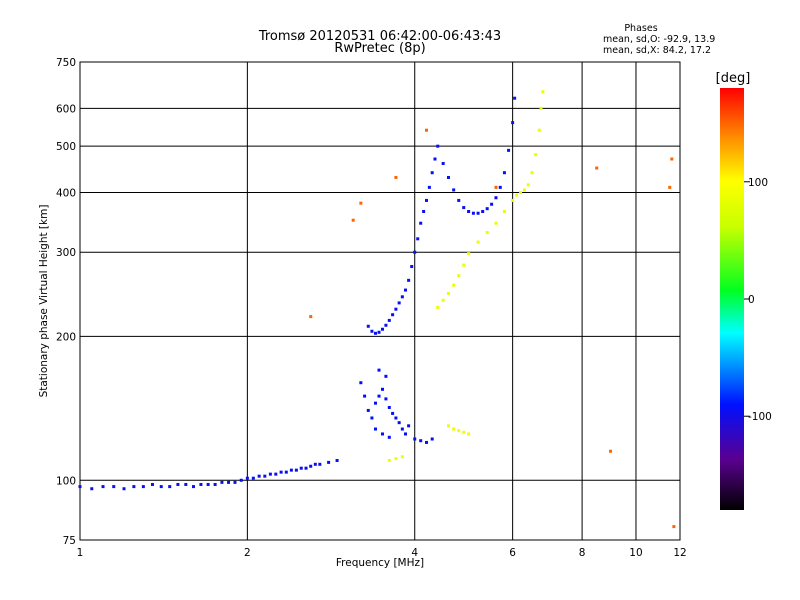 This screenshot has height=600, width=800. Describe the element at coordinates (80, 553) in the screenshot. I see `x-tick-label: 1` at that location.